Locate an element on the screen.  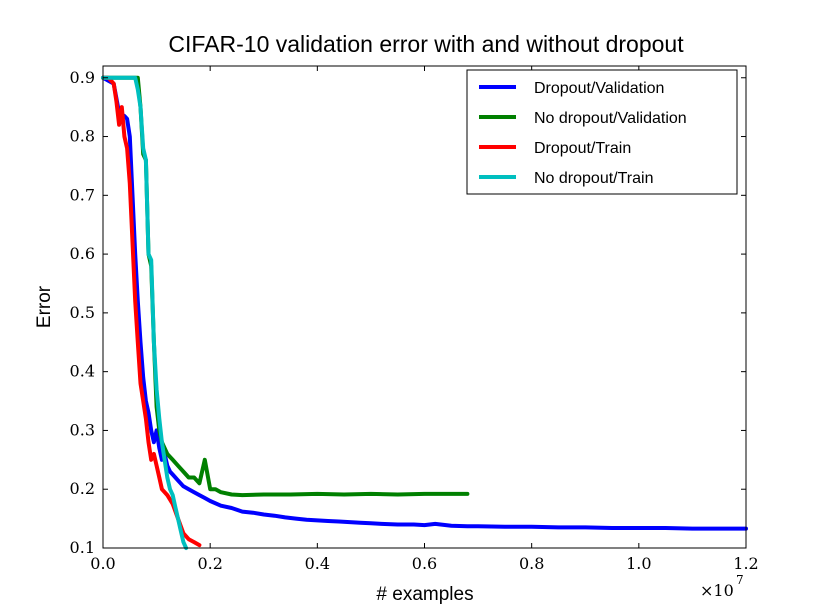
legend-label-3: Dropout/Train is located at coordinates (582, 148).